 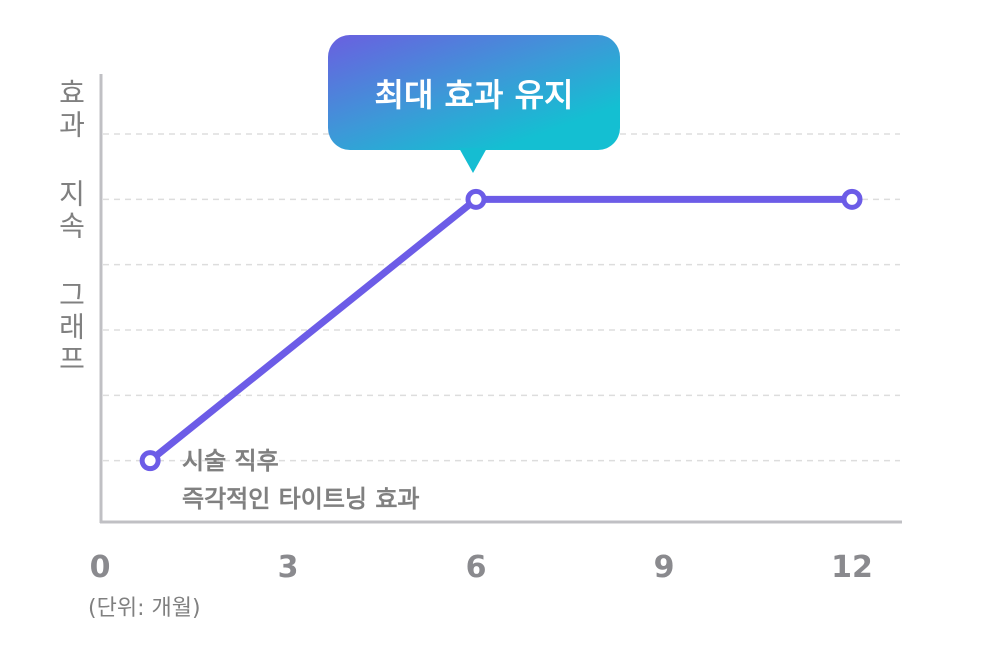 I want to click on x-unit-label: (단위: 개월), so click(x=144, y=608).